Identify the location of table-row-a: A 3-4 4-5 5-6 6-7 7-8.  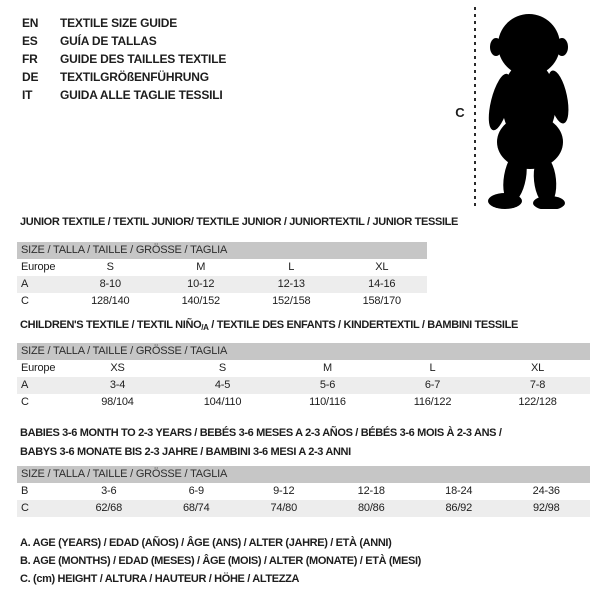
(303, 385).